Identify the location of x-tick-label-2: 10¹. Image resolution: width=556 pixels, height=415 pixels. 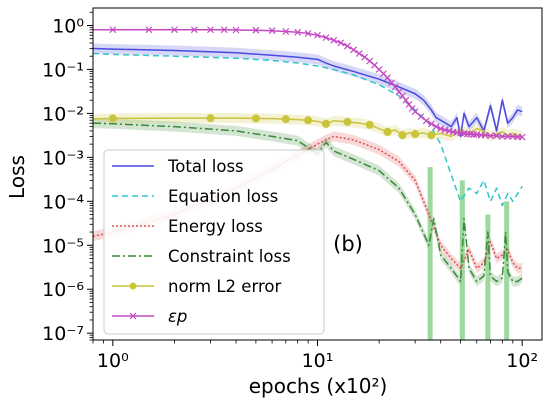
(318, 361).